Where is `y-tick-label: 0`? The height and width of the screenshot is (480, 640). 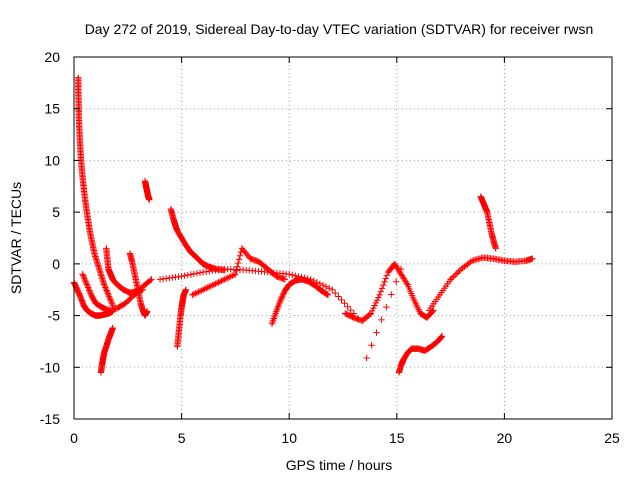 y-tick-label: 0 is located at coordinates (56, 264).